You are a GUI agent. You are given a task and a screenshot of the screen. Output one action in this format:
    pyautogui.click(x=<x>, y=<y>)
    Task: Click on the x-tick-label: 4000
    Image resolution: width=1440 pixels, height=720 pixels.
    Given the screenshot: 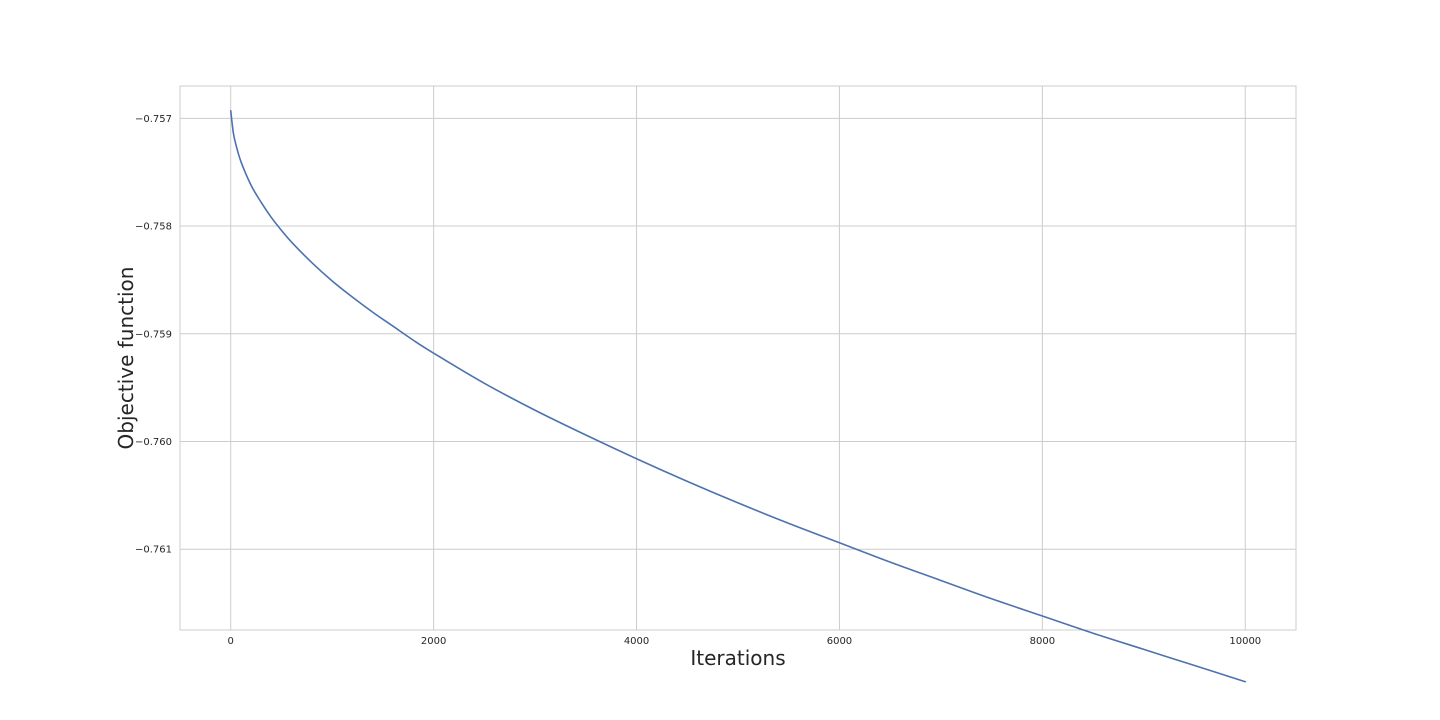 What is the action you would take?
    pyautogui.click(x=636, y=641)
    